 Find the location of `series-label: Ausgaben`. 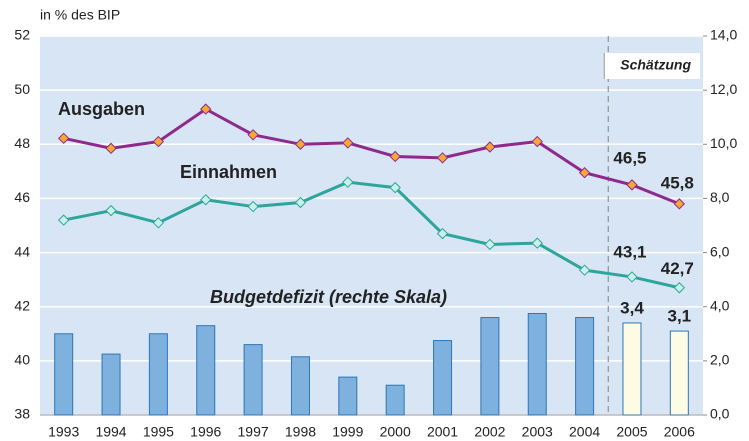

series-label: Ausgaben is located at coordinates (101, 109).